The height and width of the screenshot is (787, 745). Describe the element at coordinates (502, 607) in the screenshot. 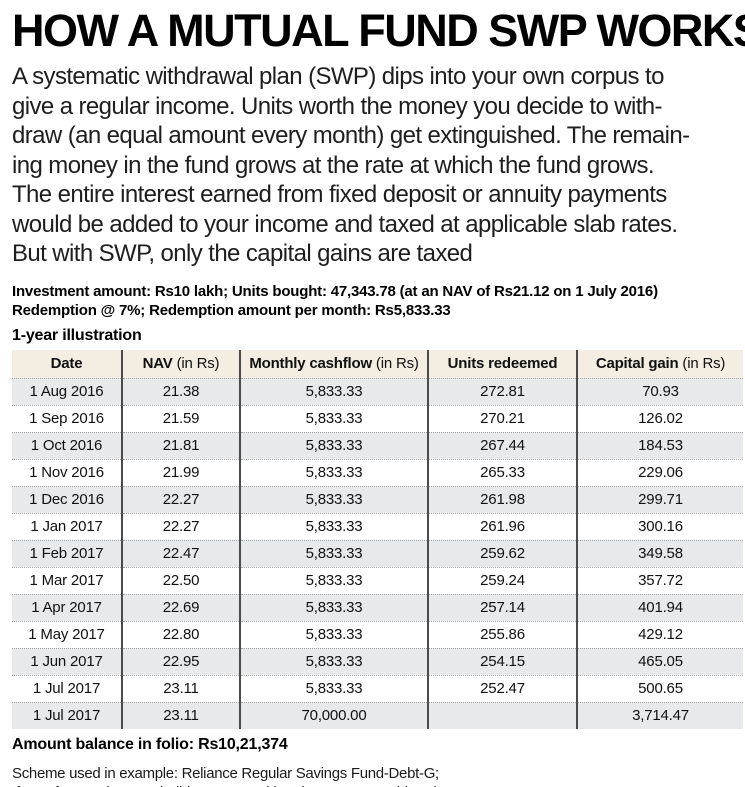

I see `table-cell: 257.14` at that location.